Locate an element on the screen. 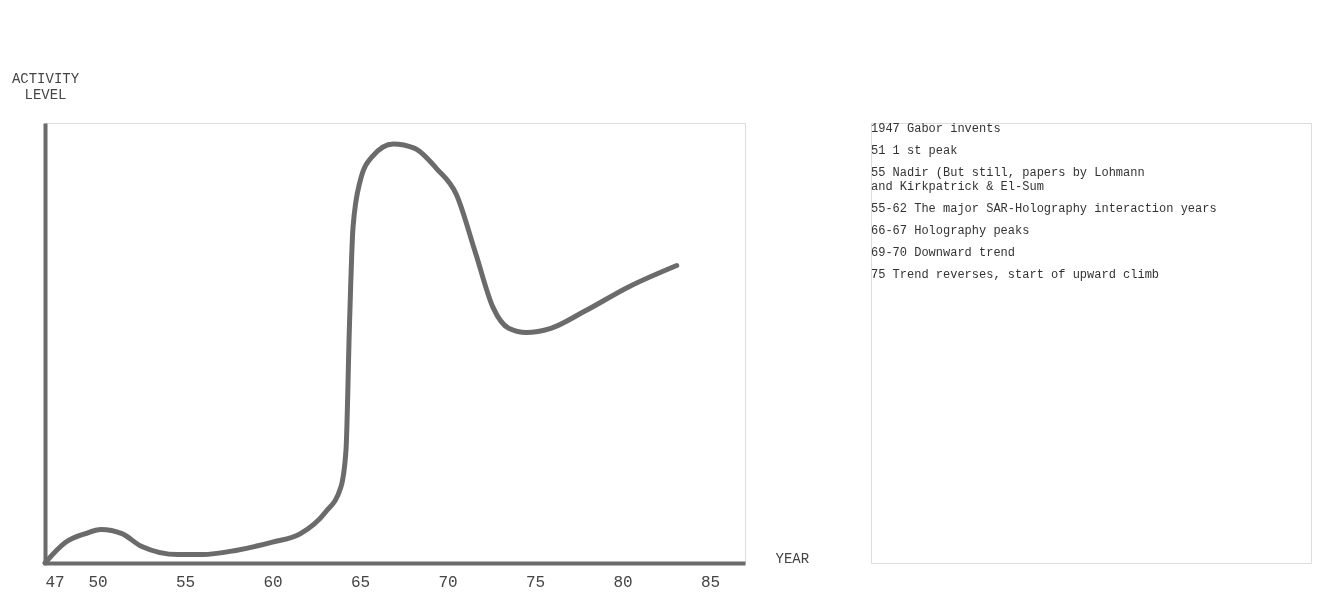 The width and height of the screenshot is (1340, 612). x-tick-label: 65 is located at coordinates (360, 582).